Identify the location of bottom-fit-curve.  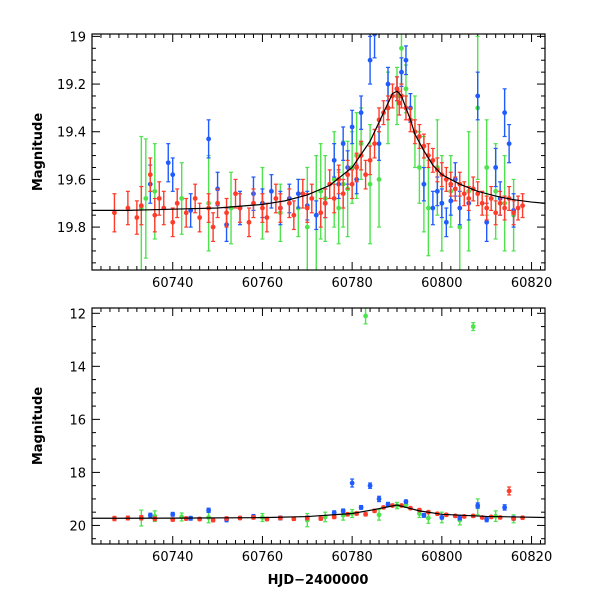
(318, 511).